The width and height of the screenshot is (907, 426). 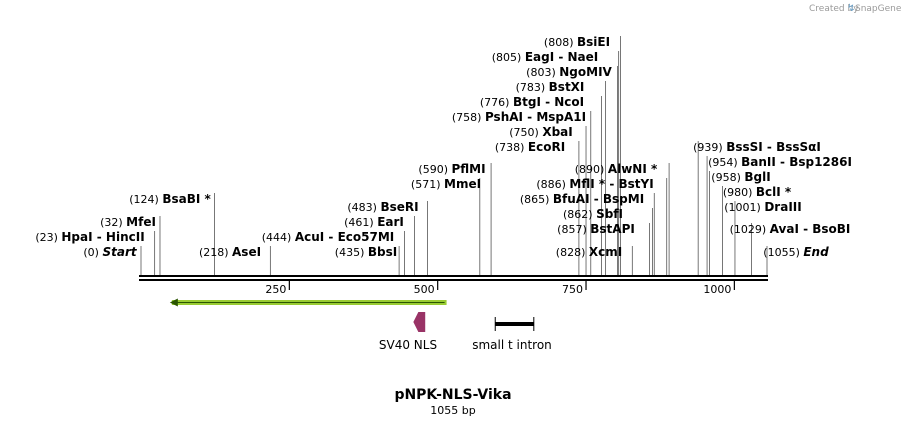 What do you see at coordinates (585, 72) in the screenshot?
I see `site-name: NgoMIV` at bounding box center [585, 72].